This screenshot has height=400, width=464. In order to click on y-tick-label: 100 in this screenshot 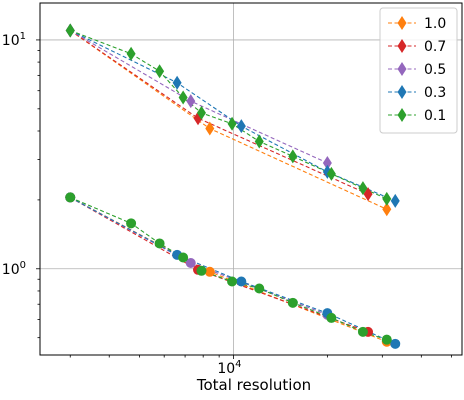, I will do `click(14, 269)`.